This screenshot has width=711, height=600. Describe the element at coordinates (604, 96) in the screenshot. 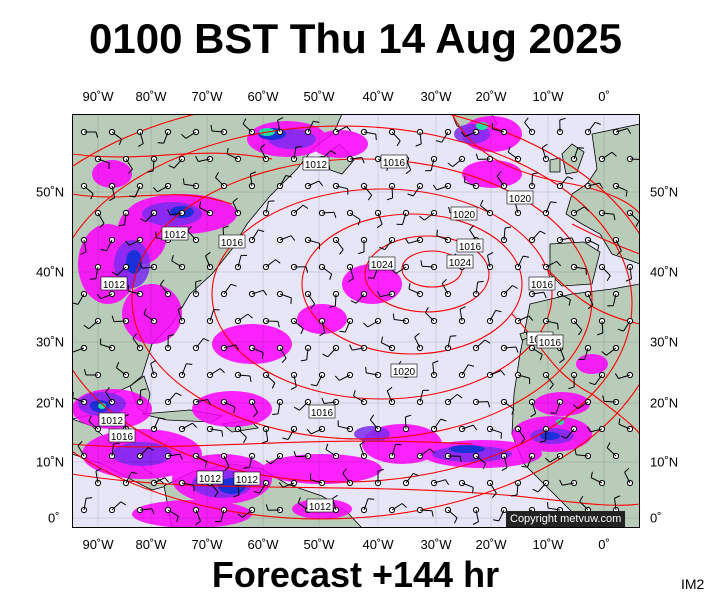

I see `lon-label-0: 0˚` at that location.